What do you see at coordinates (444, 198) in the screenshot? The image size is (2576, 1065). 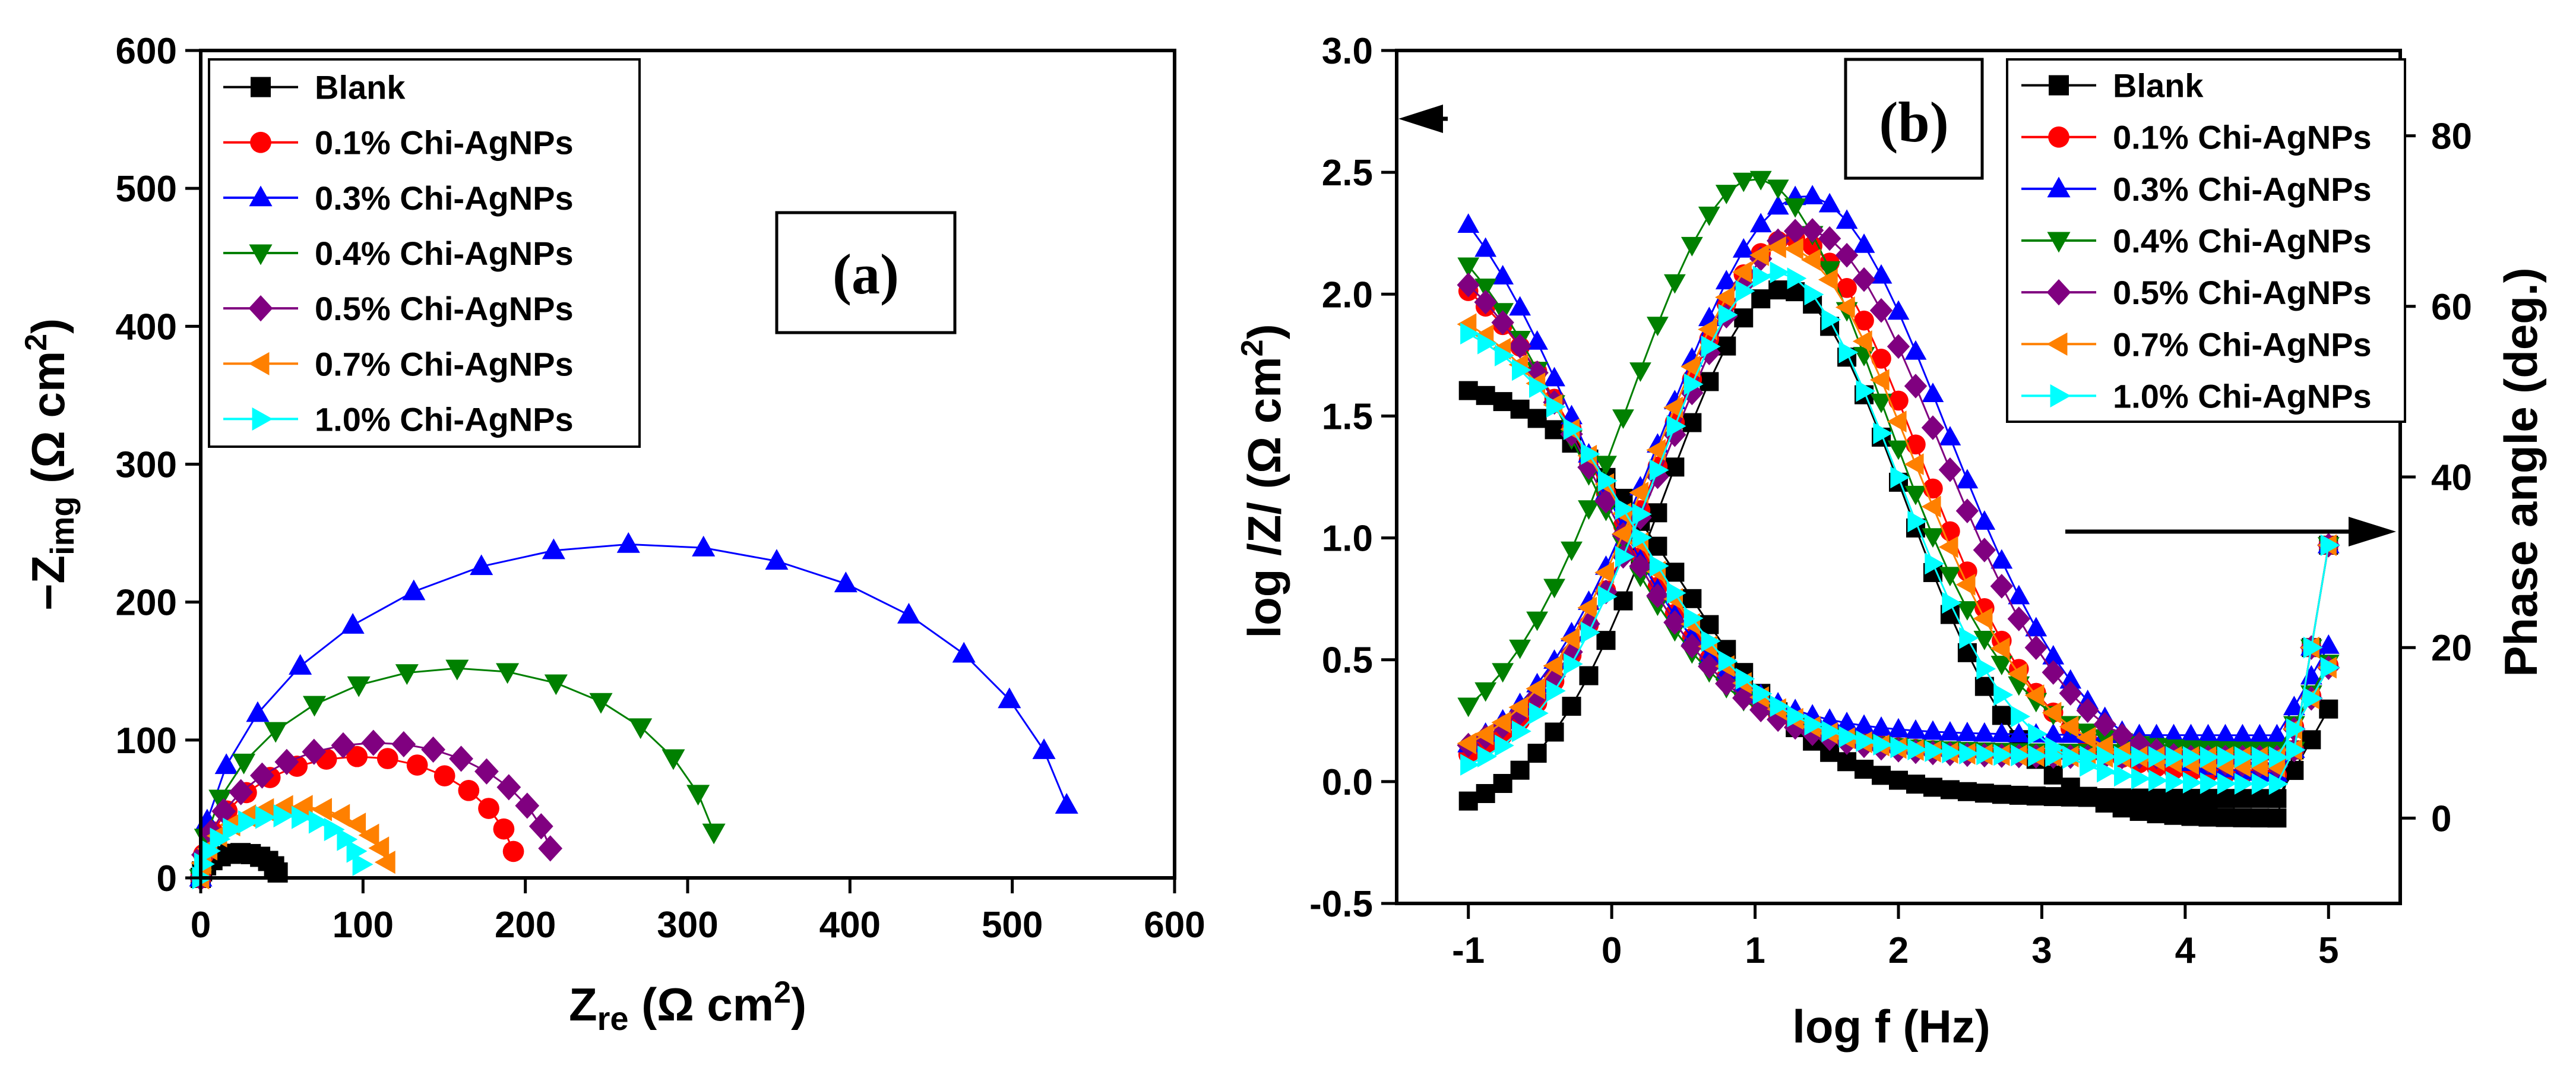 I see `legend-label: 0.3% Chi-AgNPs` at bounding box center [444, 198].